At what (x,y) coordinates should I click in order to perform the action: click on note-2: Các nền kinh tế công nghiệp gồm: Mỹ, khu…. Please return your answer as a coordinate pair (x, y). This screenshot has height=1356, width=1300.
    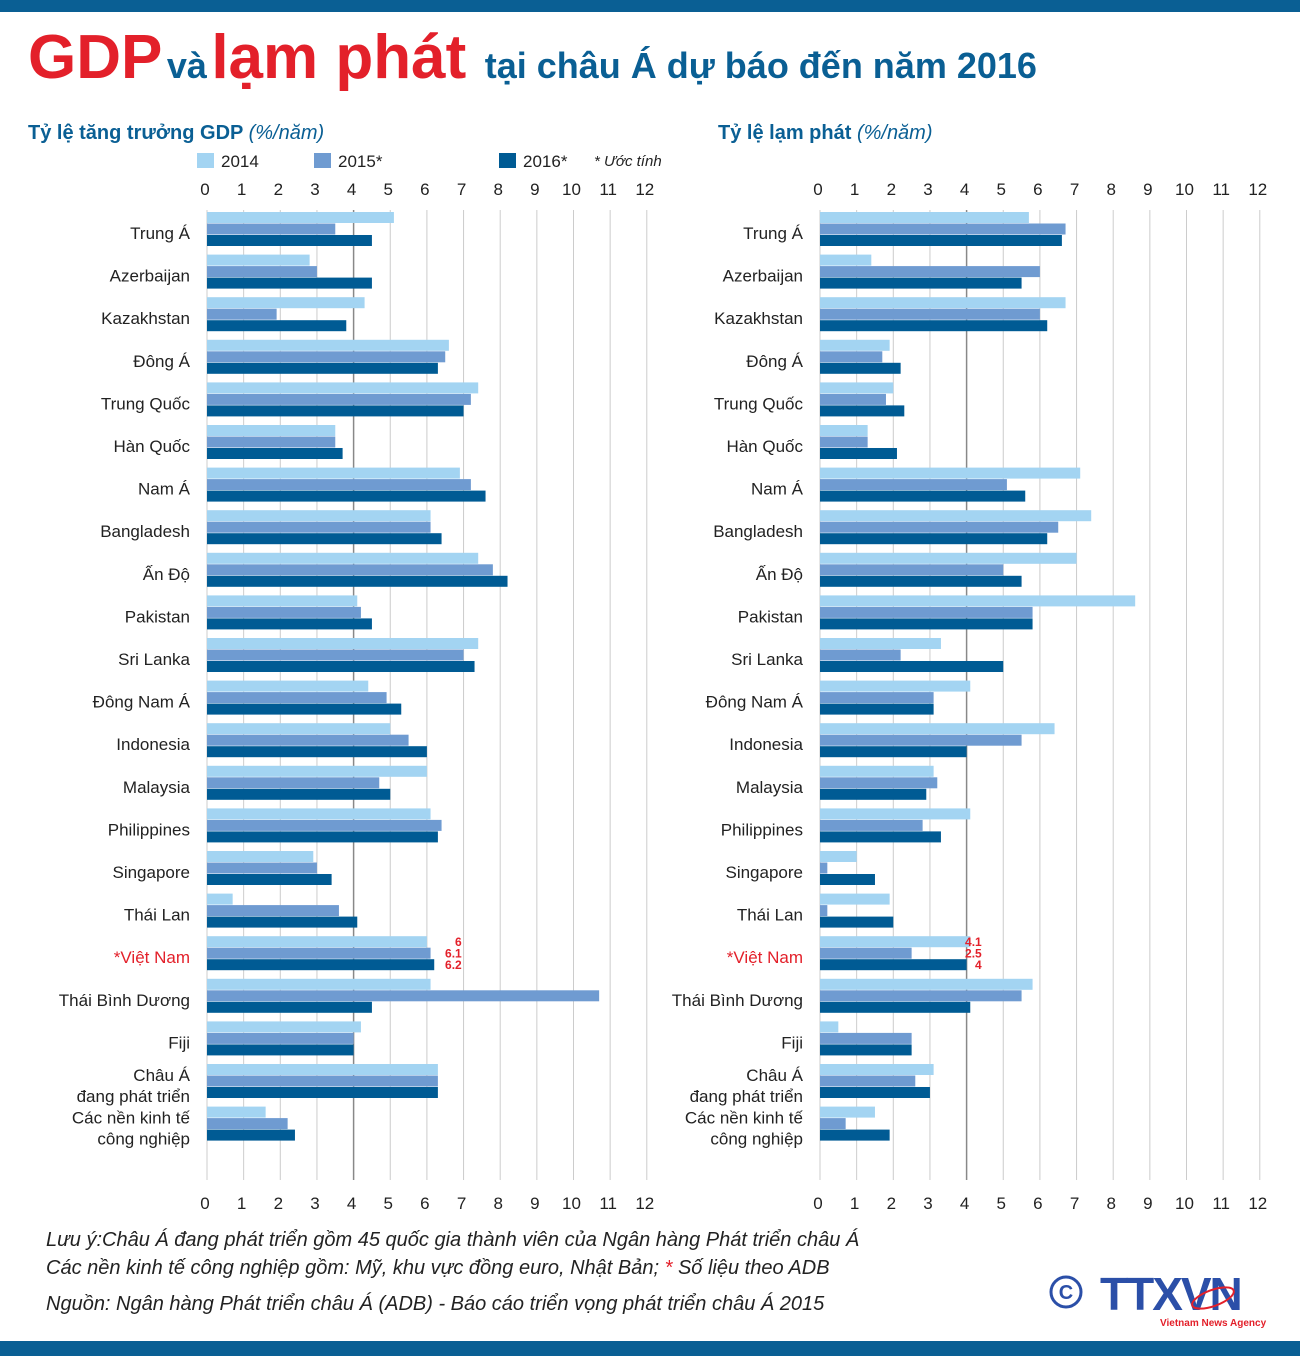
    Looking at the image, I should click on (452, 1268).